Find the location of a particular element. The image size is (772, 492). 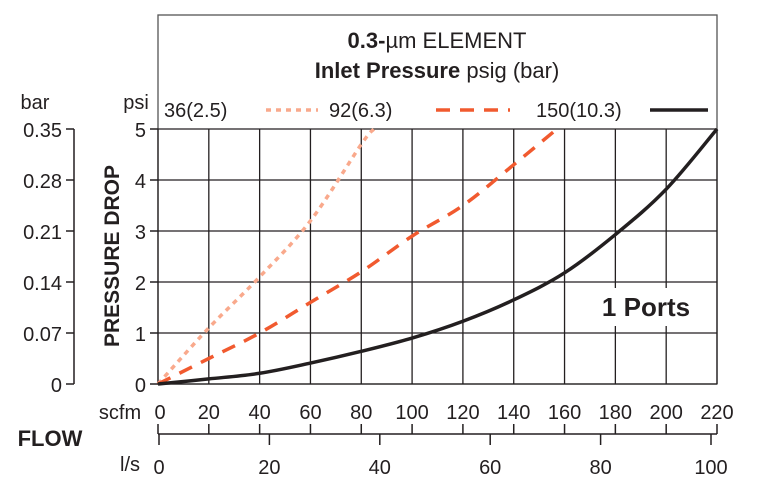

y-tick-label: 1 is located at coordinates (140, 335).